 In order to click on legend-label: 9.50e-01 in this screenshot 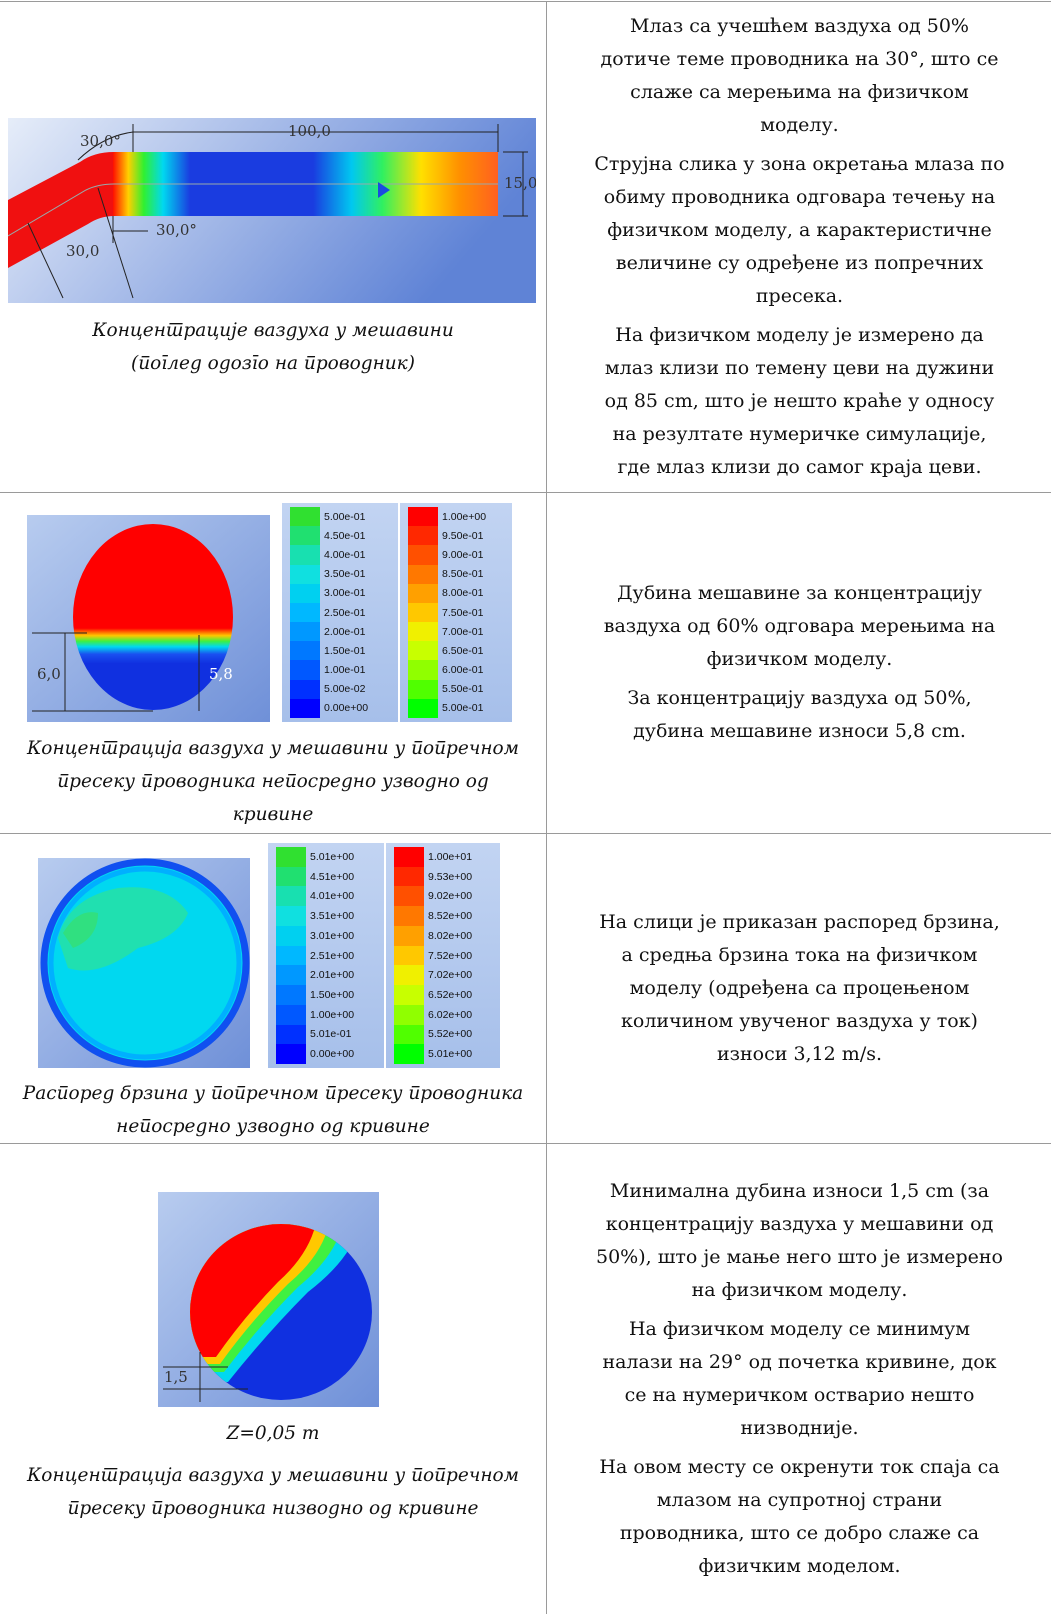, I will do `click(463, 535)`.